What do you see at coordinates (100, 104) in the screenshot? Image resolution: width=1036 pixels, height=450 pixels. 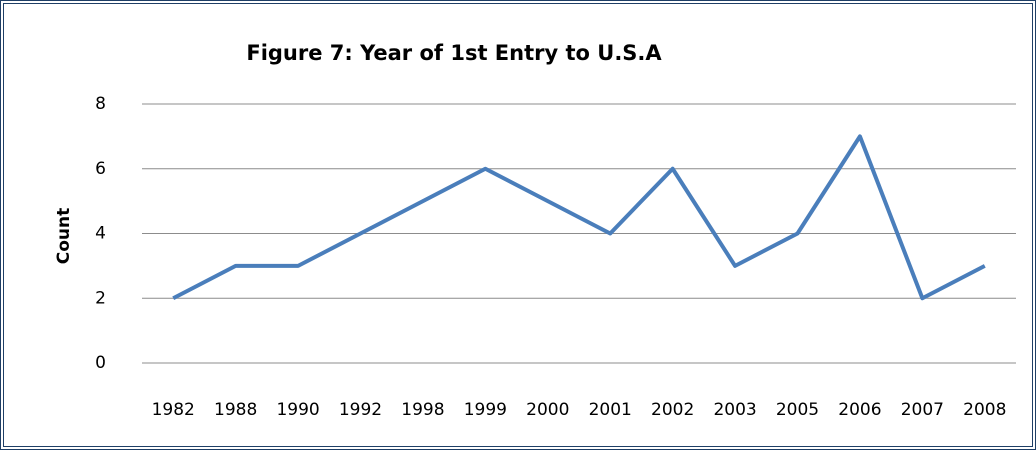 I see `y-tick-label: 8` at bounding box center [100, 104].